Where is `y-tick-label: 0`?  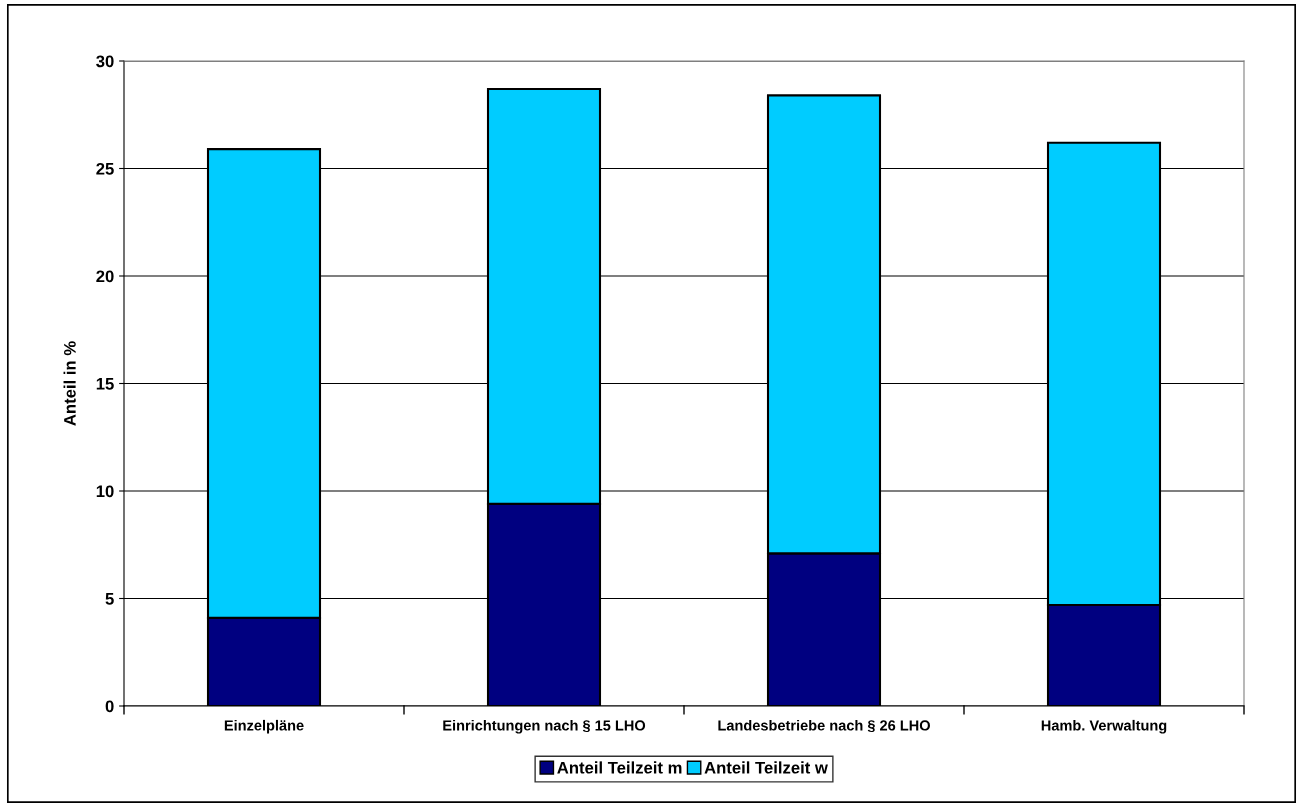 y-tick-label: 0 is located at coordinates (109, 706).